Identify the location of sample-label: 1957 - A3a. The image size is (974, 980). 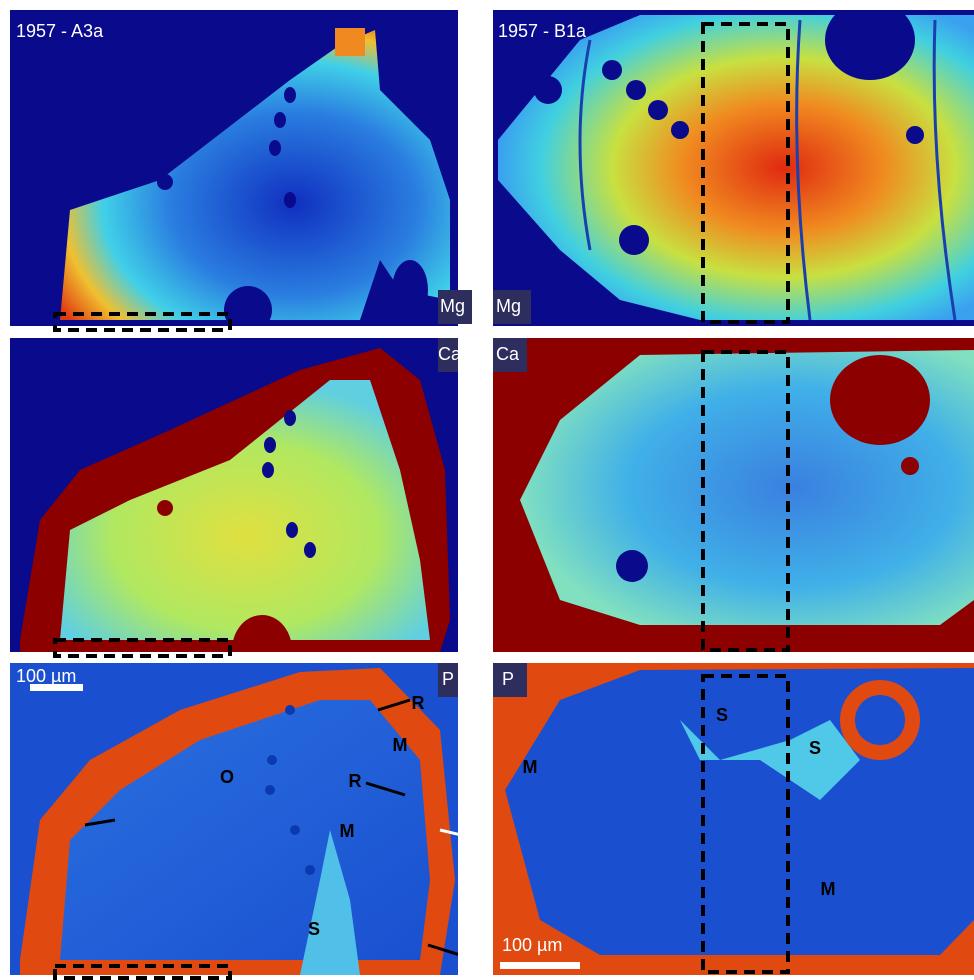
(60, 31).